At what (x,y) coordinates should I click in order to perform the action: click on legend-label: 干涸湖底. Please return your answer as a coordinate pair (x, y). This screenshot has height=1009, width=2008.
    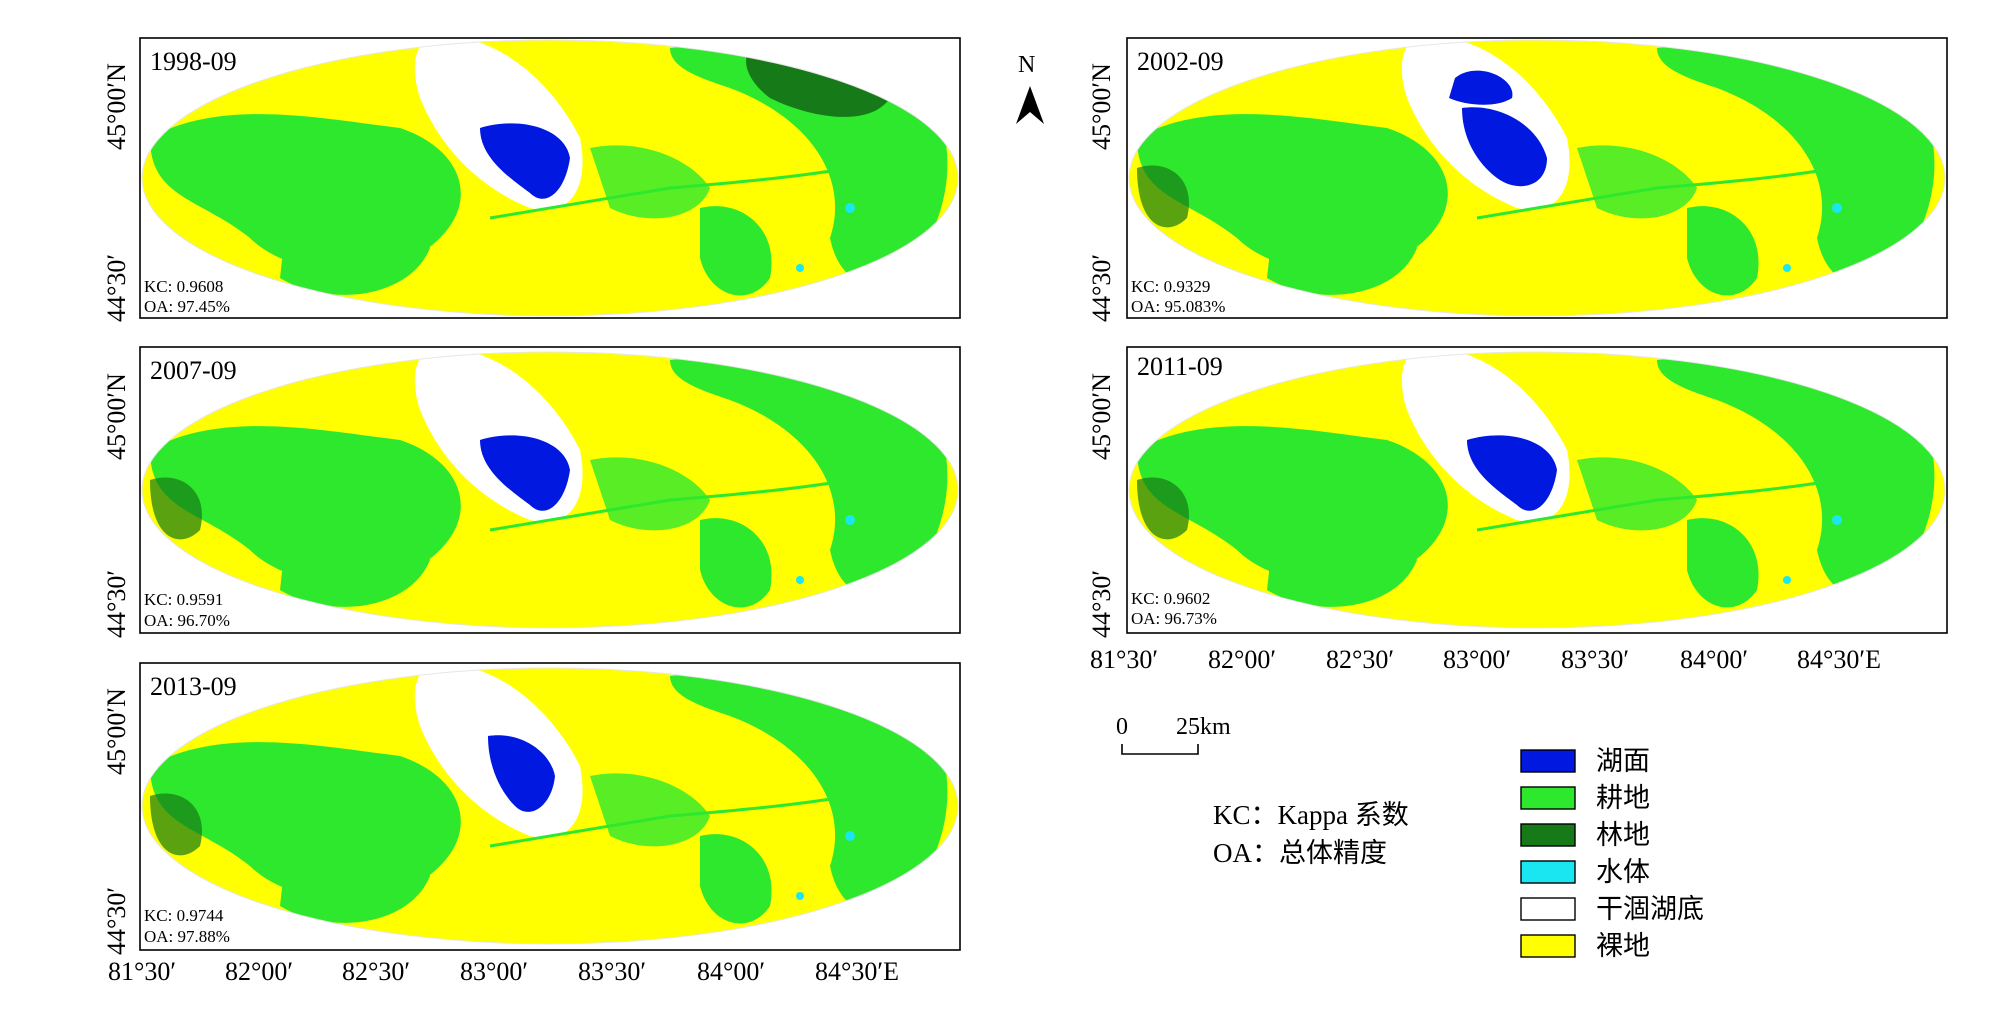
    Looking at the image, I should click on (1650, 909).